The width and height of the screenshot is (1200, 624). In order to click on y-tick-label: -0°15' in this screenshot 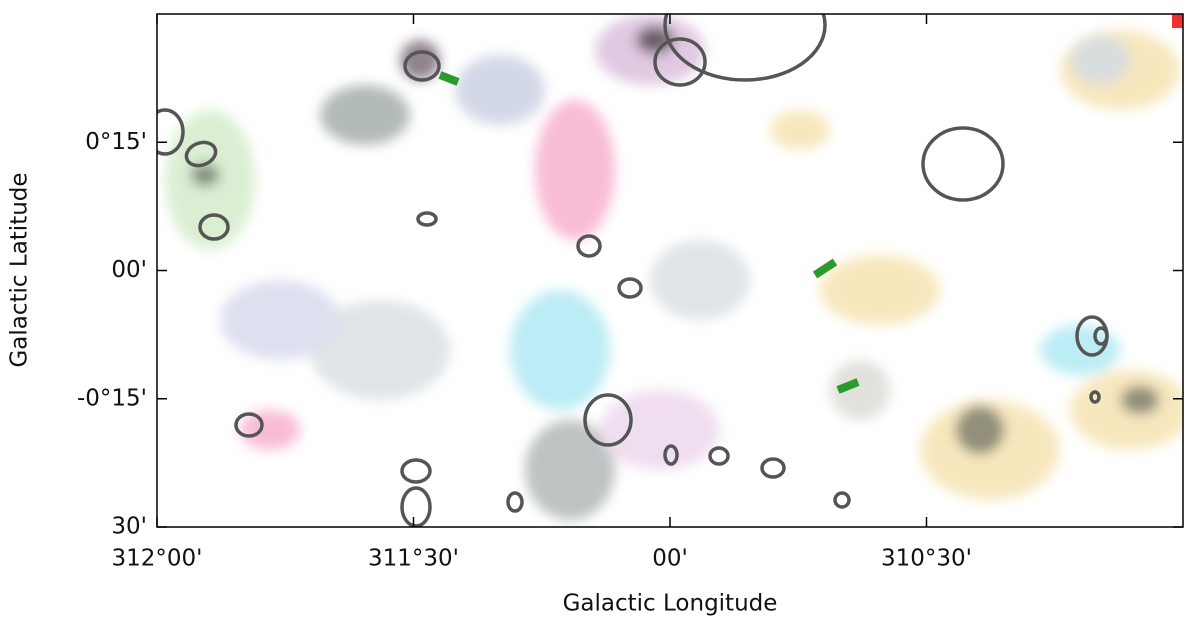, I will do `click(112, 398)`.